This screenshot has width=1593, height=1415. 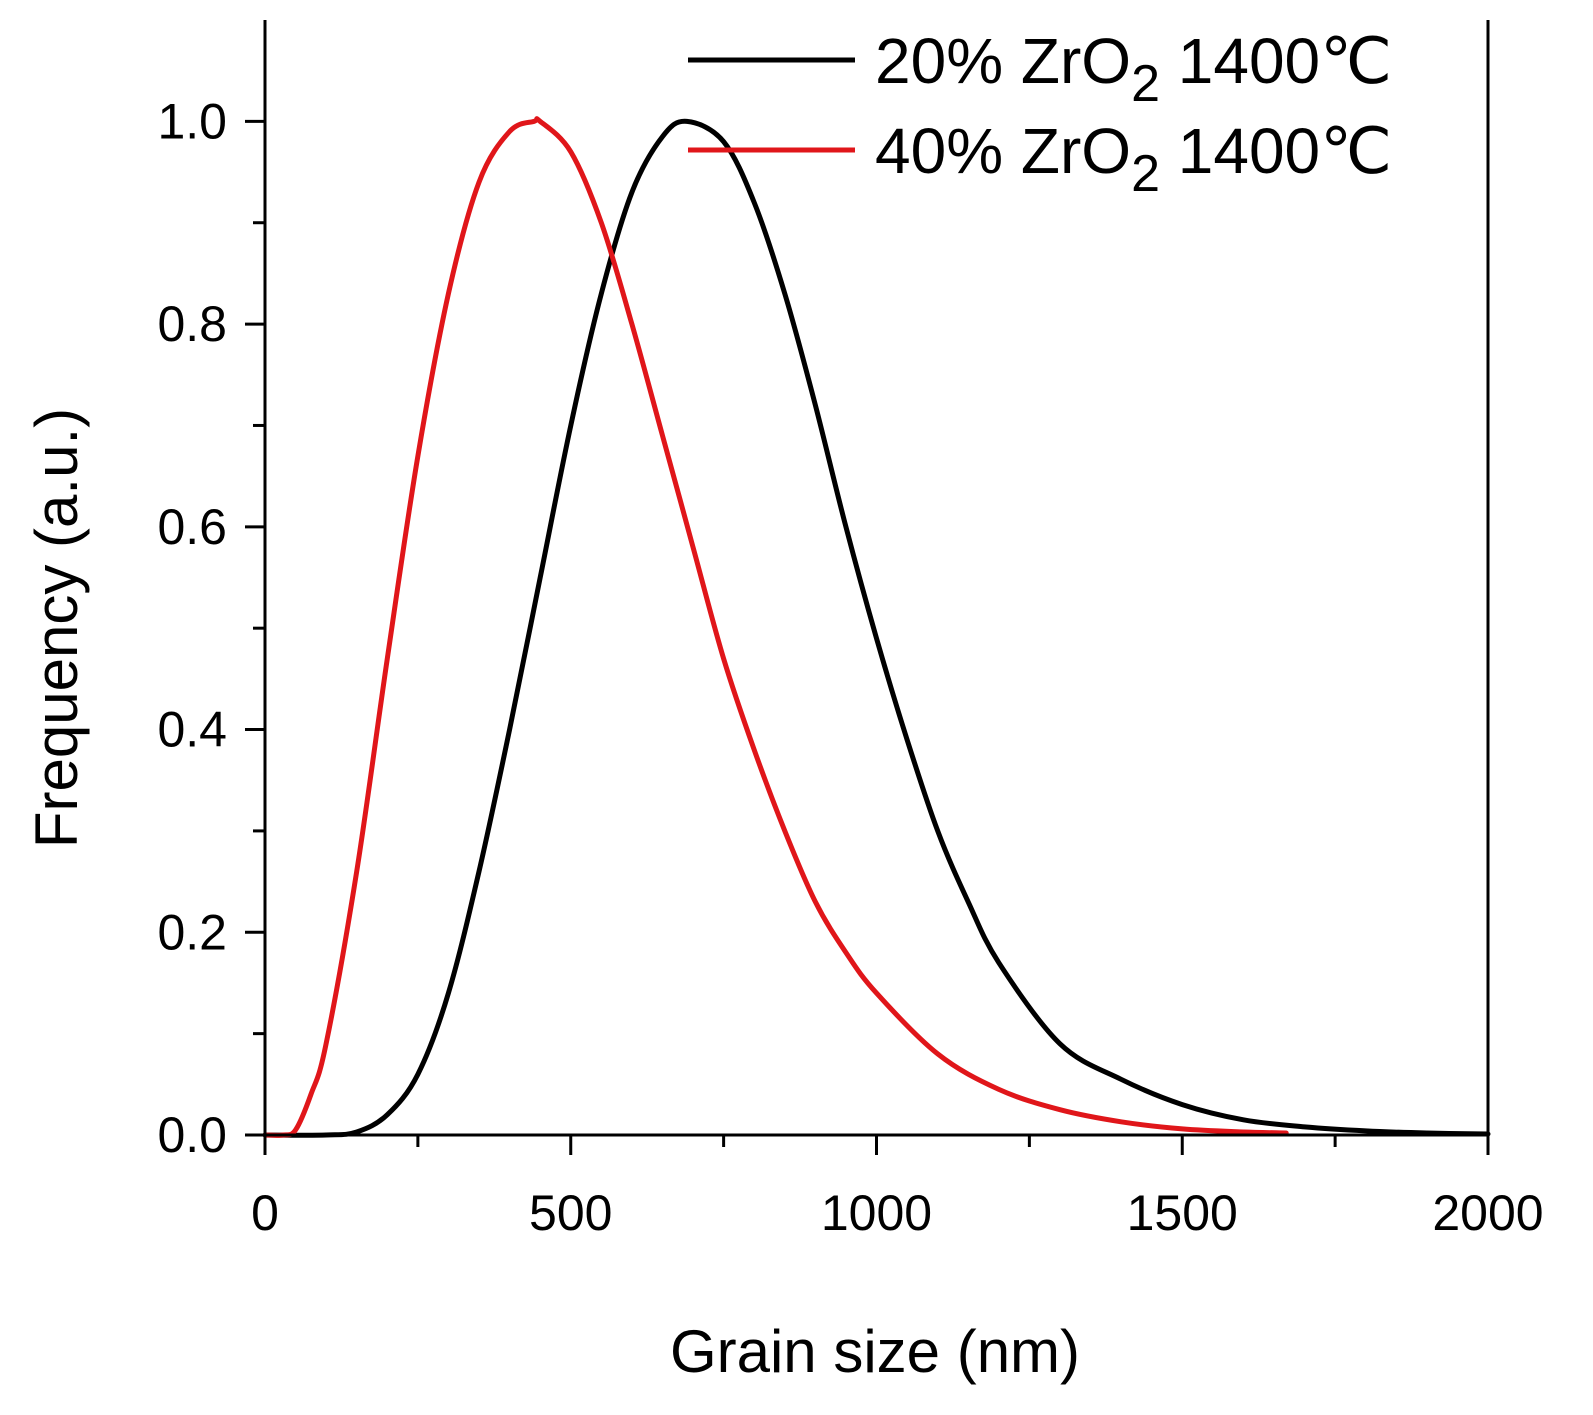 What do you see at coordinates (192, 324) in the screenshot?
I see `y-tick-label-4: 0.8` at bounding box center [192, 324].